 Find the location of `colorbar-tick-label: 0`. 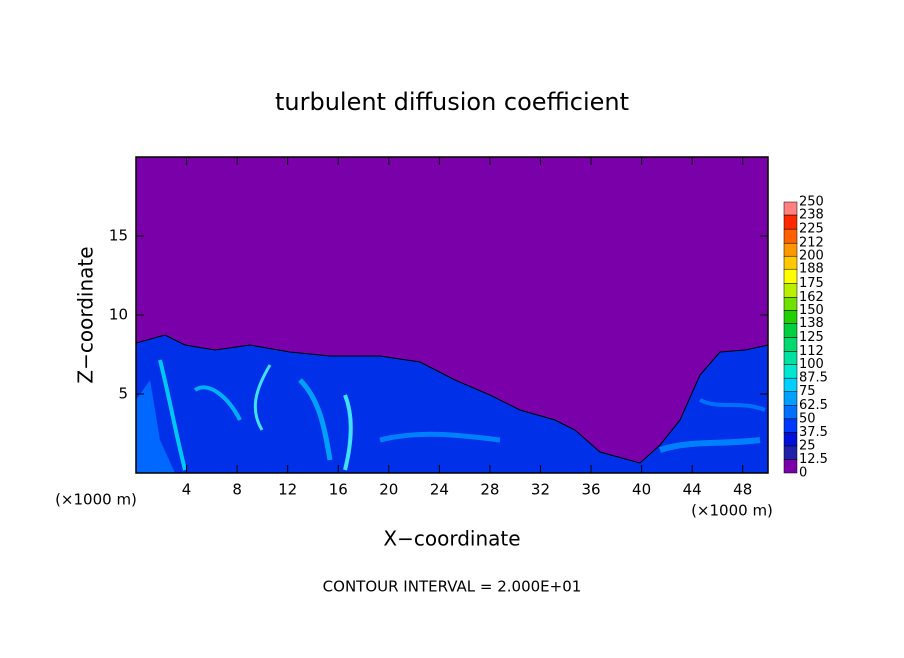

colorbar-tick-label: 0 is located at coordinates (803, 473).